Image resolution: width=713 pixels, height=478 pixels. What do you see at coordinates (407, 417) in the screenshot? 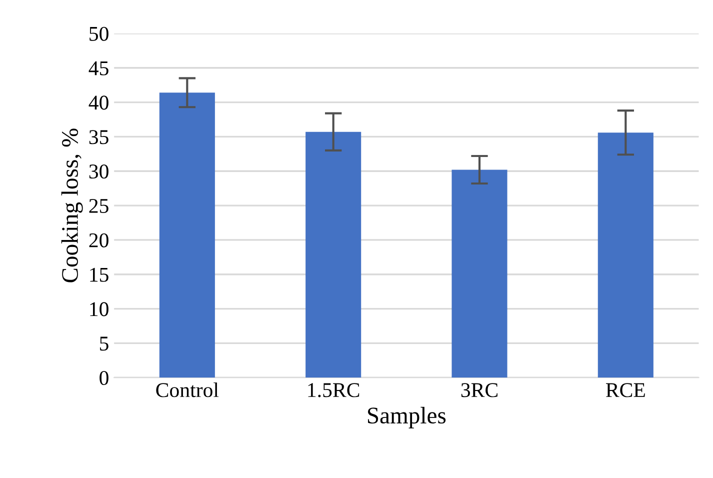
I see `x-axis-title: Samples` at bounding box center [407, 417].